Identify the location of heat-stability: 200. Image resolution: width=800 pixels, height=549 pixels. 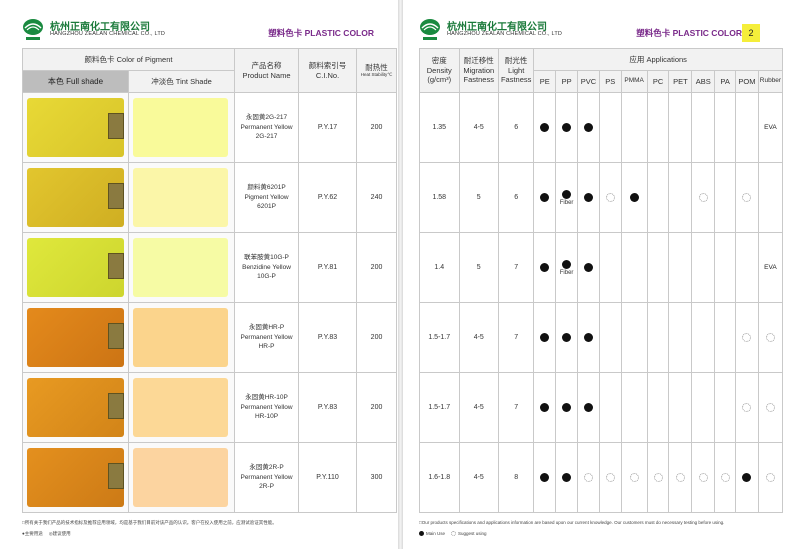
(377, 127).